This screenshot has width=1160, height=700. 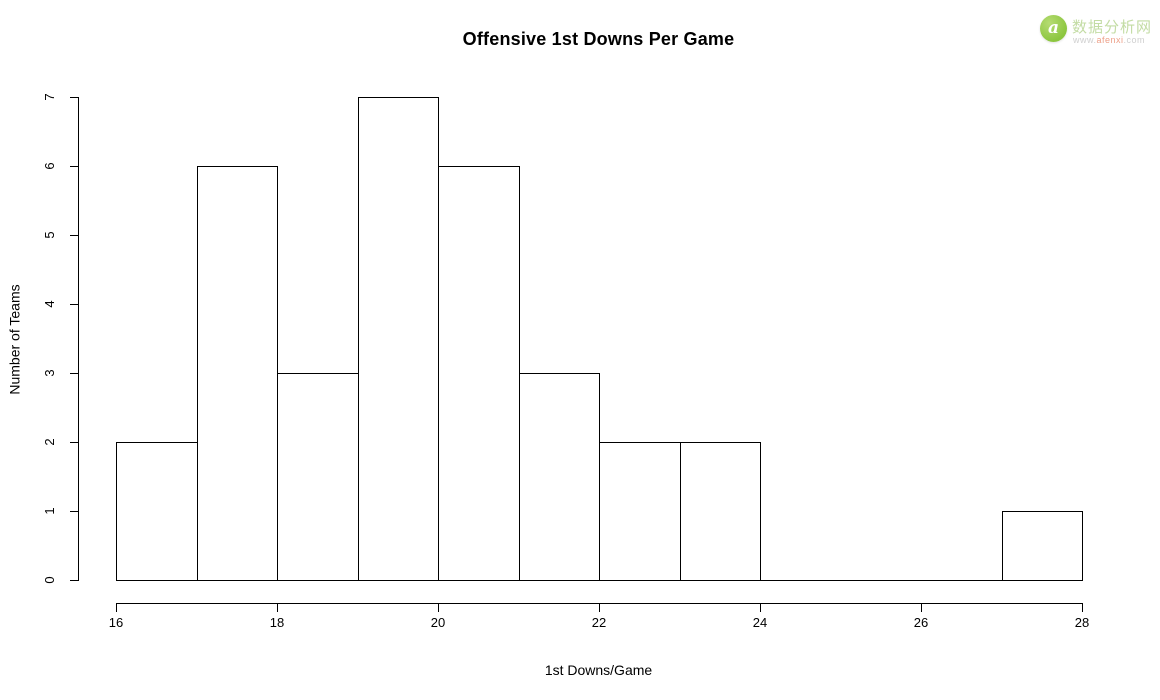 I want to click on x-tick-label: 28, so click(x=1082, y=622).